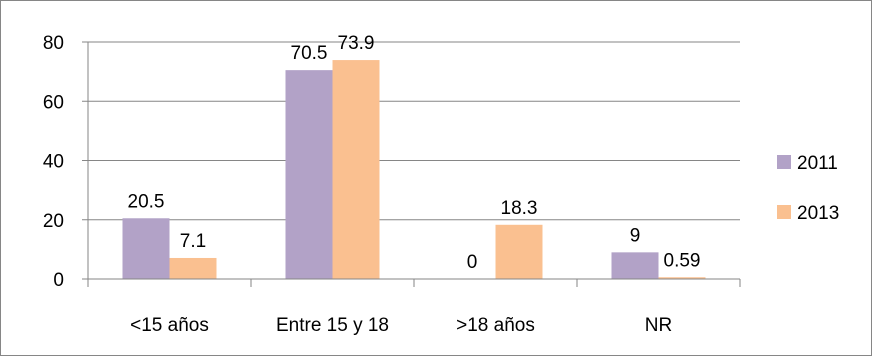  I want to click on legend-label: 2011, so click(817, 163).